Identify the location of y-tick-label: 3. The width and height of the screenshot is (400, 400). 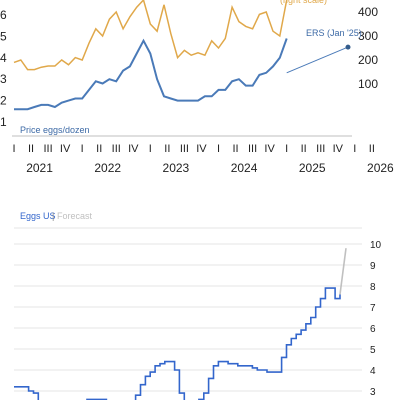
(373, 392).